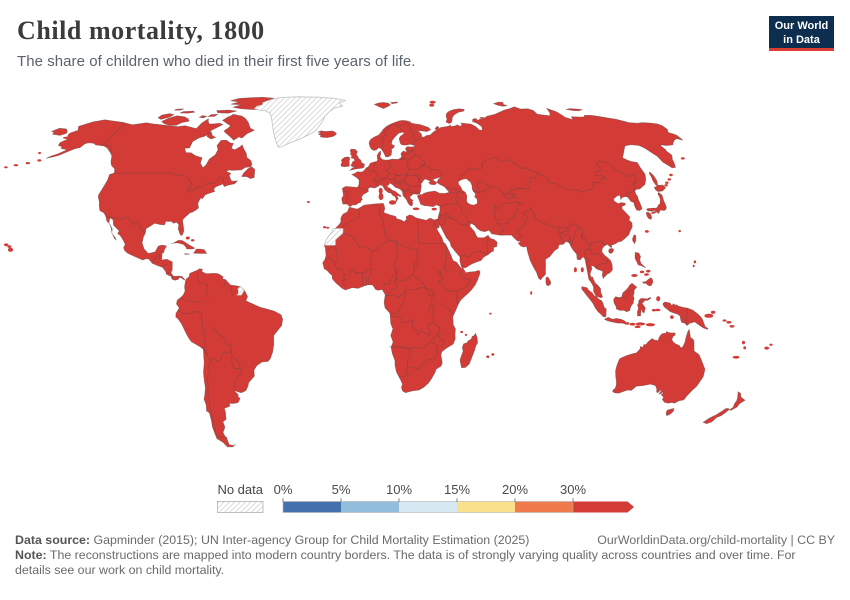 This screenshot has height=600, width=850. I want to click on svg-text: 30%, so click(573, 489).